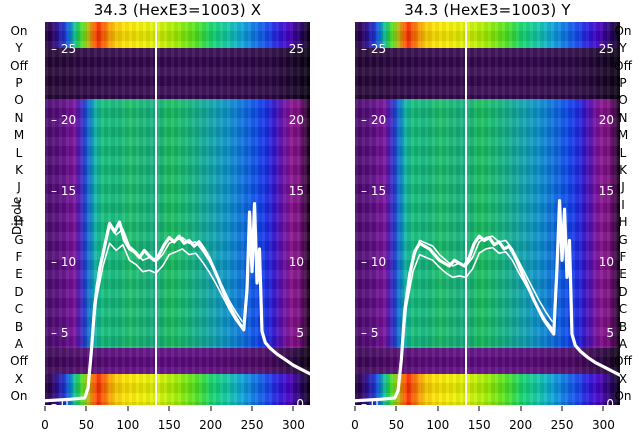  Describe the element at coordinates (64, 120) in the screenshot. I see `y-tick-label: – 20` at that location.